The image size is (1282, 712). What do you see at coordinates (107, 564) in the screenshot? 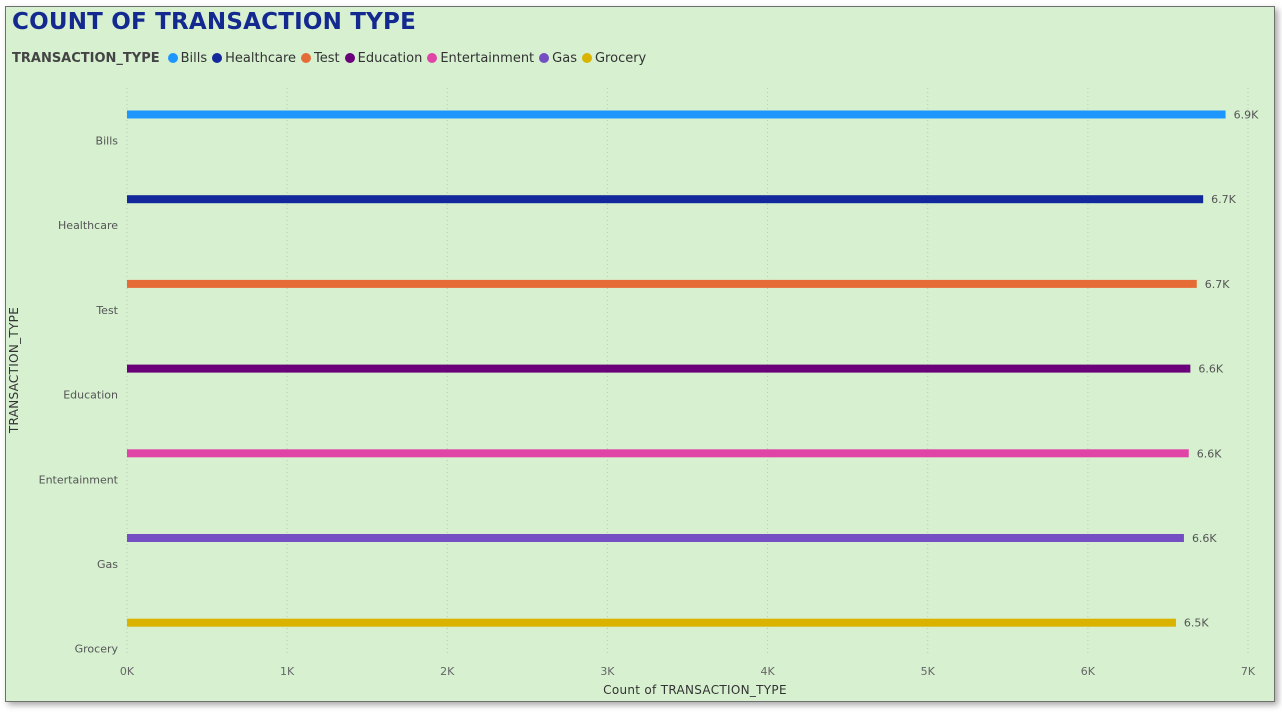
I see `y-category-label: Gas` at bounding box center [107, 564].